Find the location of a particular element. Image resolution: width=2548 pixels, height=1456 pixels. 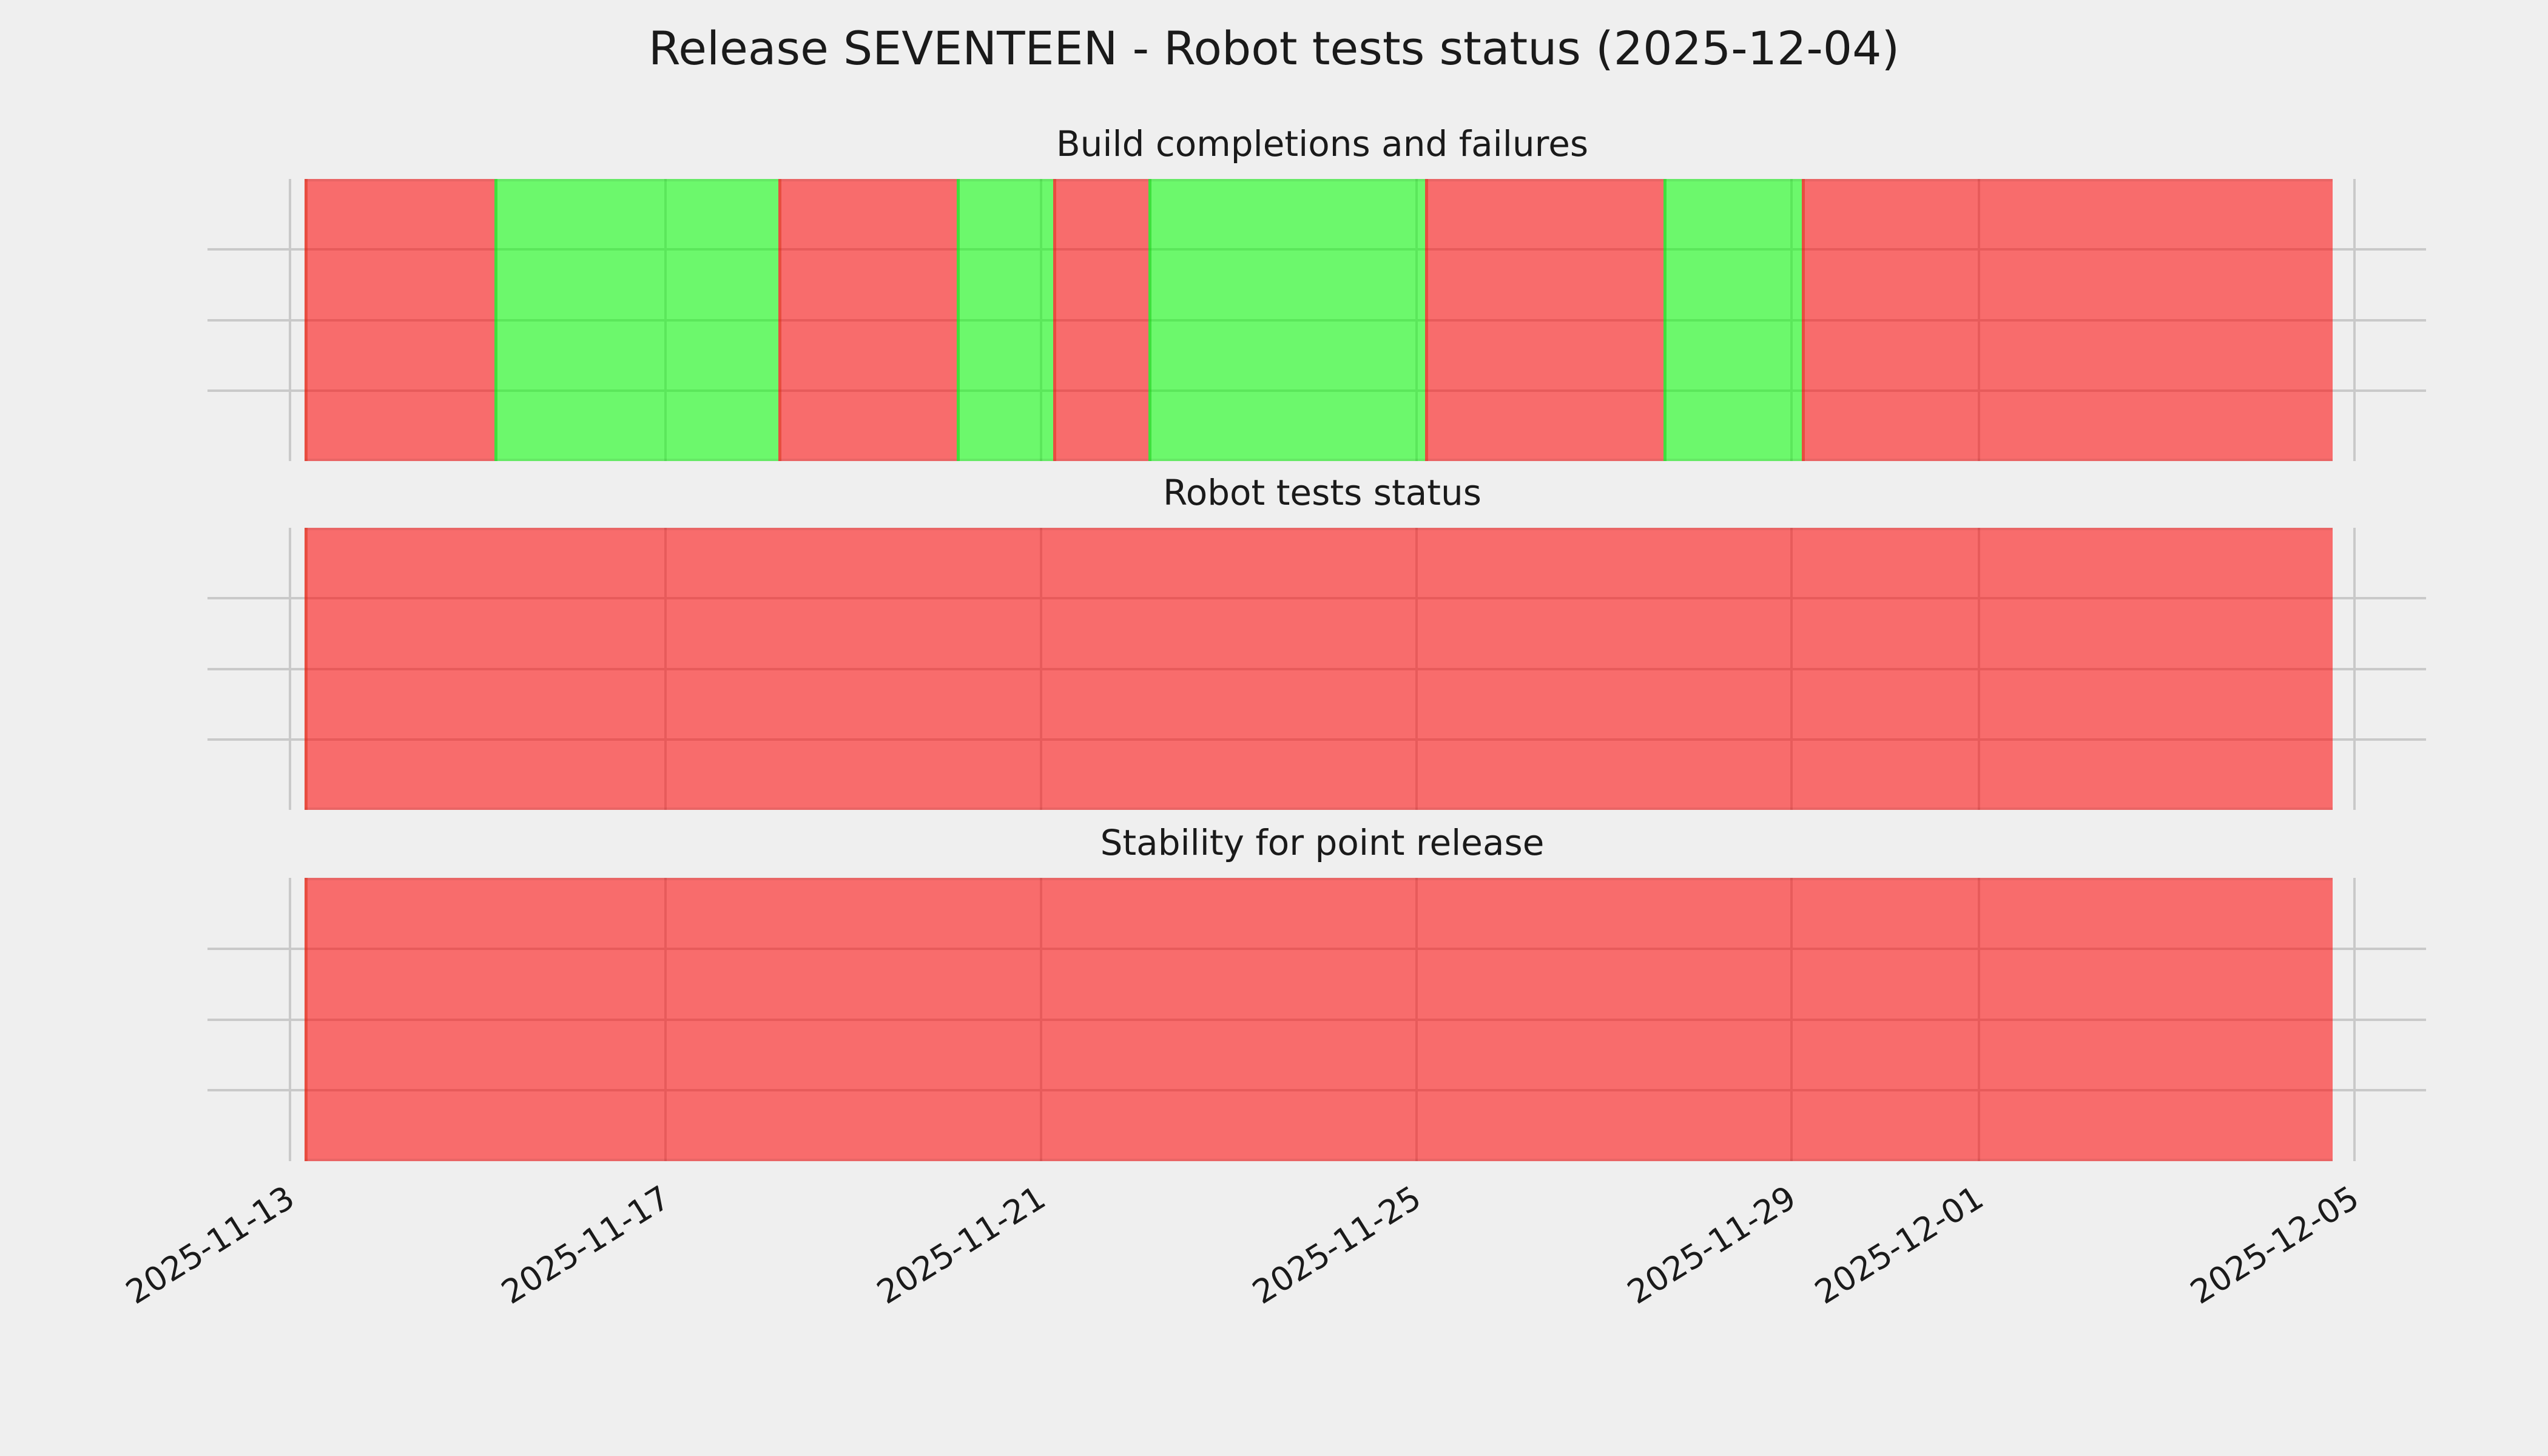

panel-title: Stability for point release is located at coordinates (1322, 842).